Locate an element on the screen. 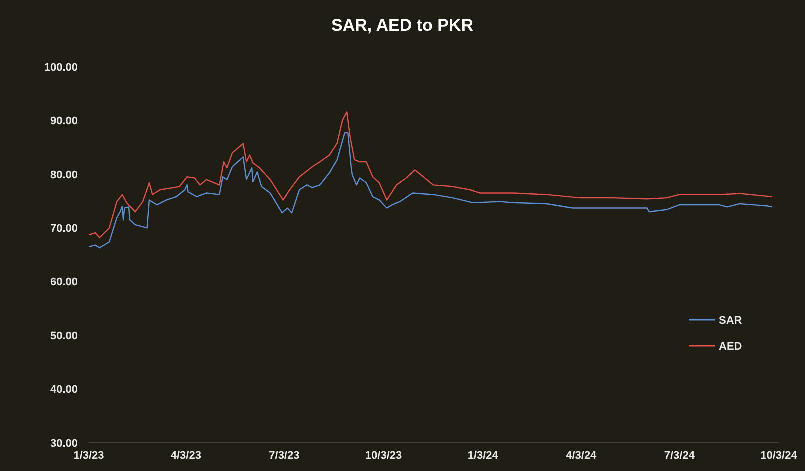  y-tick-label: 30.00 is located at coordinates (64, 444).